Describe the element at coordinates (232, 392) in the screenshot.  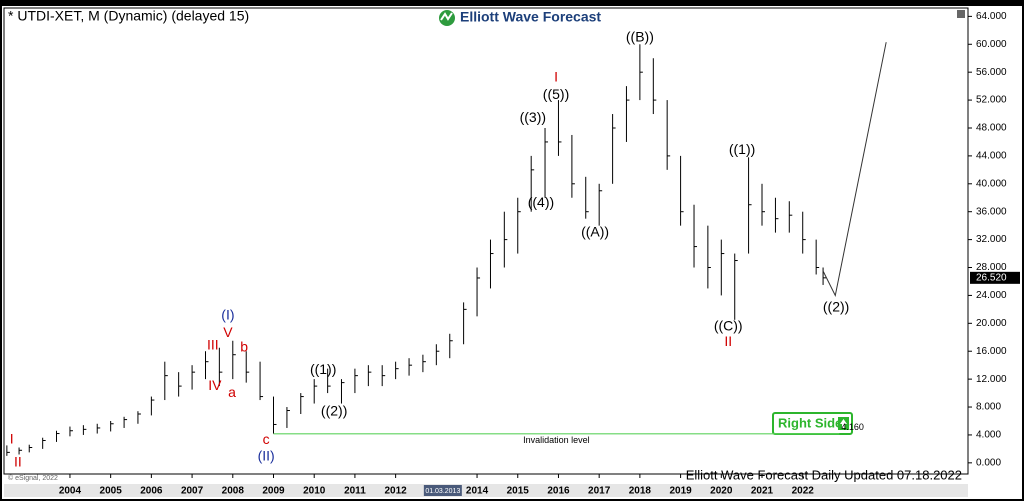
I see `wave-label: a` at that location.